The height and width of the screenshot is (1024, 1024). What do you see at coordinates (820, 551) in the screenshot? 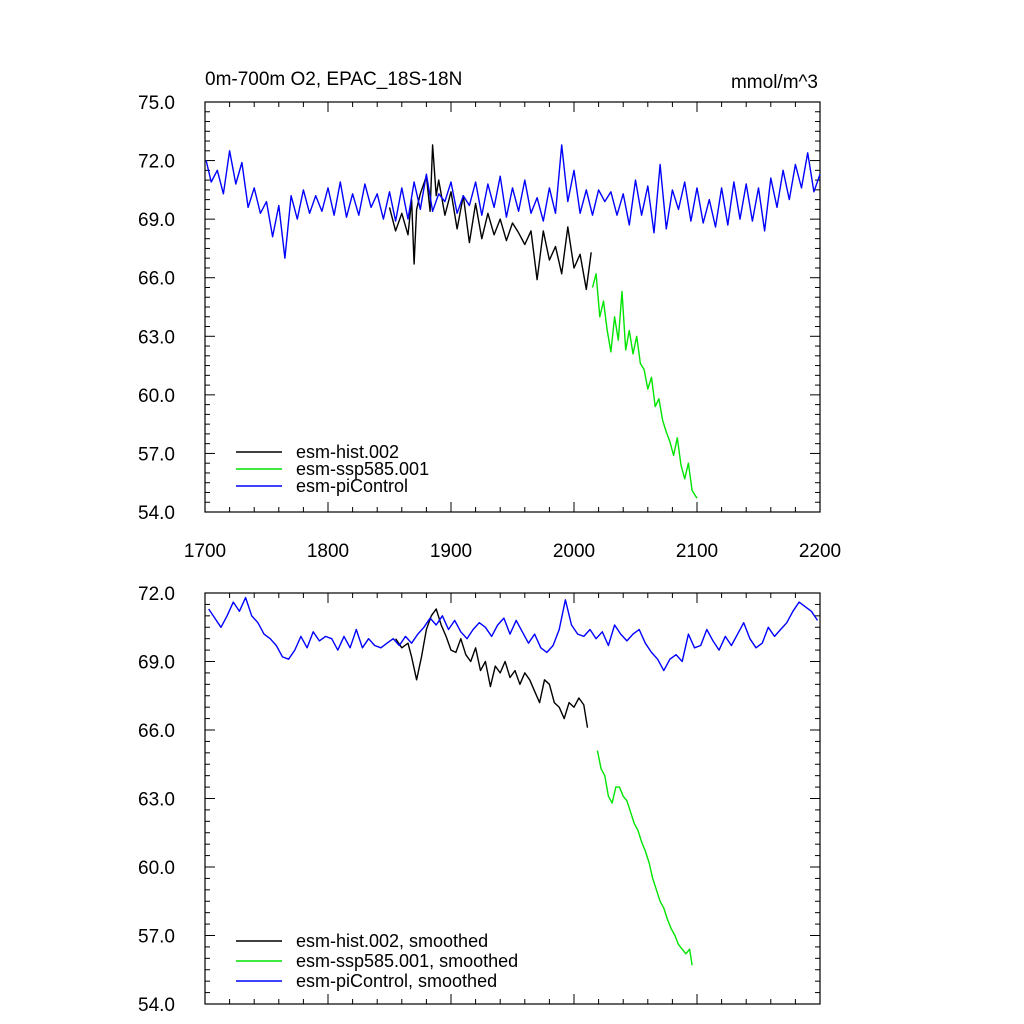
I see `x-tick-label: 2200` at bounding box center [820, 551].